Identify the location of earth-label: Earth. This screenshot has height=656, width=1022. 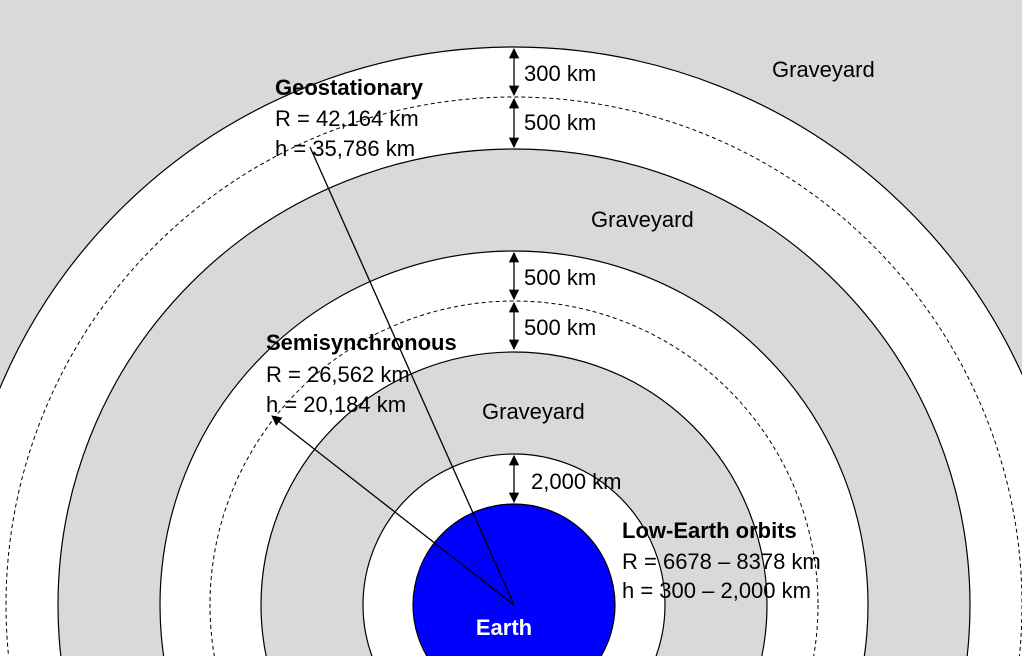
(504, 627).